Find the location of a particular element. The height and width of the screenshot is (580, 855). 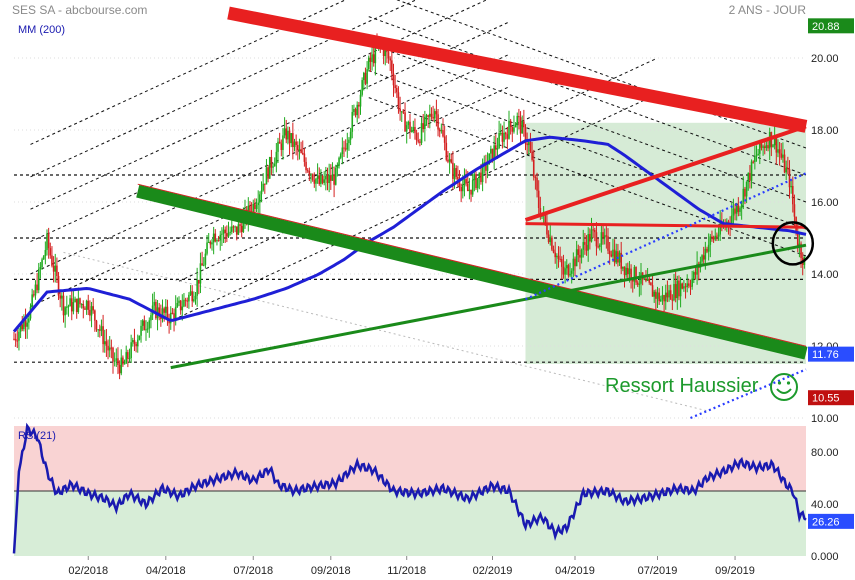

smiley-mouth is located at coordinates (784, 391).